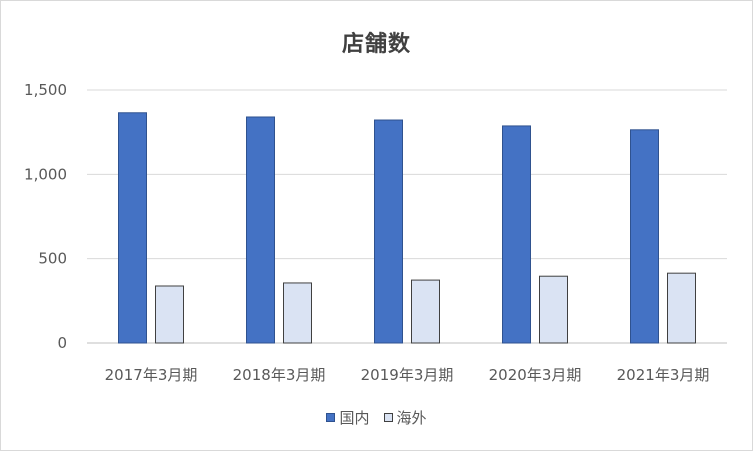 The width and height of the screenshot is (753, 451). What do you see at coordinates (279, 375) in the screenshot?
I see `x-tick-label: 2018年3月期` at bounding box center [279, 375].